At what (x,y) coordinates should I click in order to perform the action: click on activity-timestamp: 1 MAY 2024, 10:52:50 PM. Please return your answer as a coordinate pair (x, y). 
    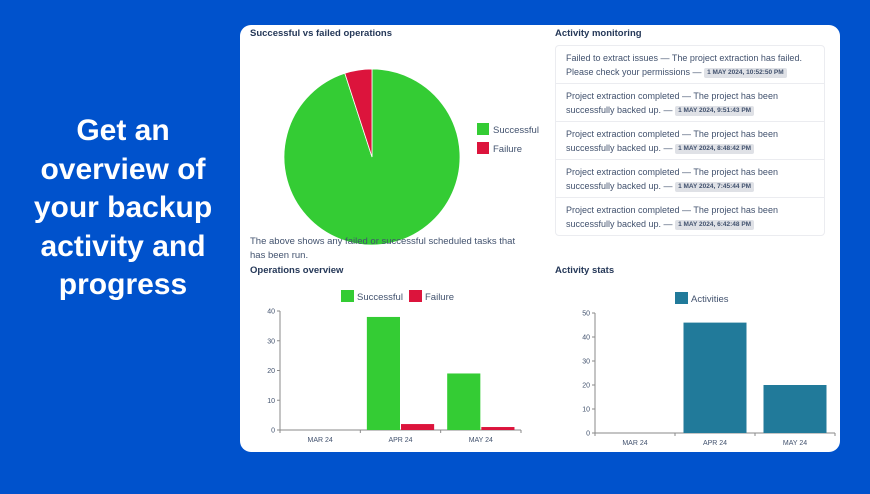
    Looking at the image, I should click on (745, 73).